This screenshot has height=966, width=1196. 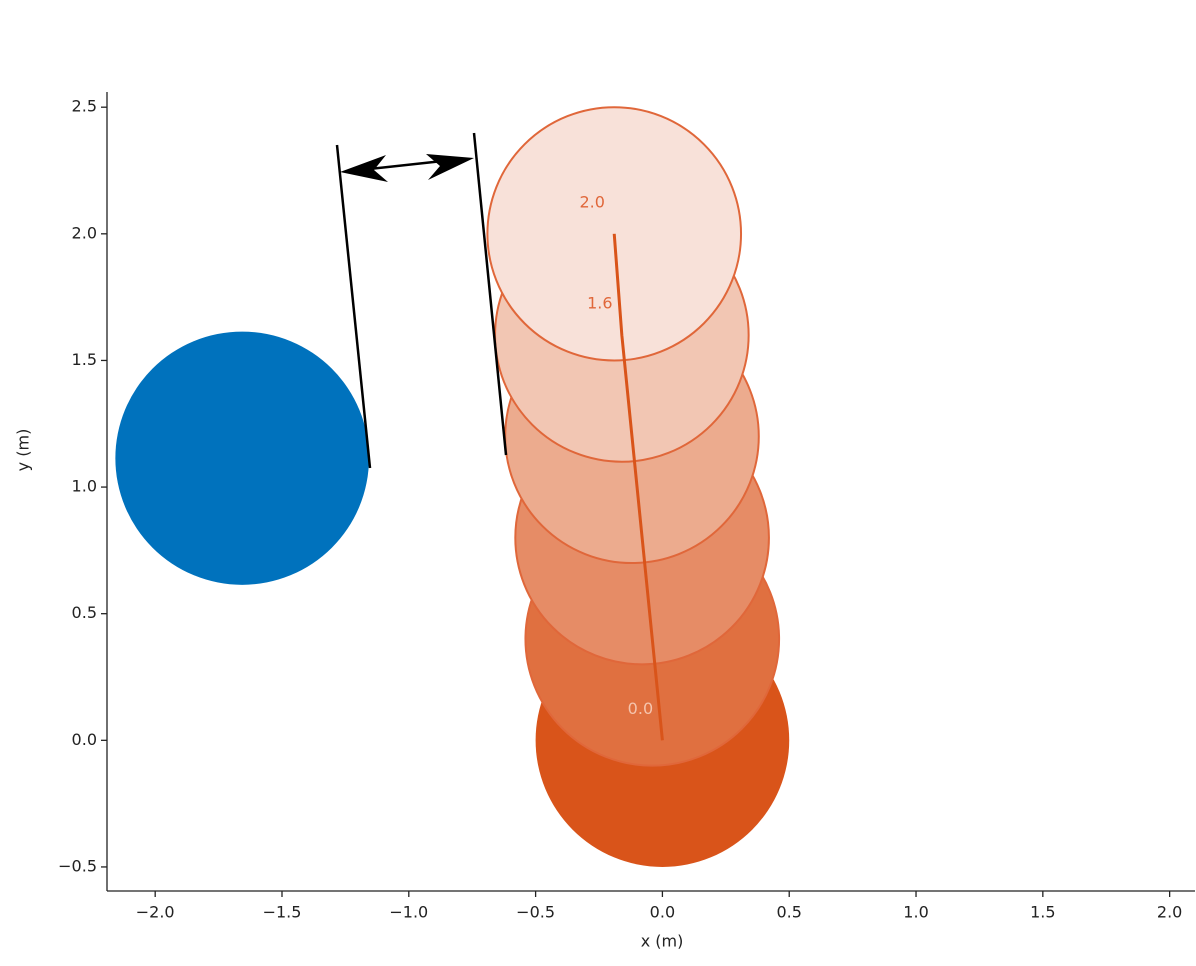 I want to click on y-tick-label: 2.5, so click(x=84, y=106).